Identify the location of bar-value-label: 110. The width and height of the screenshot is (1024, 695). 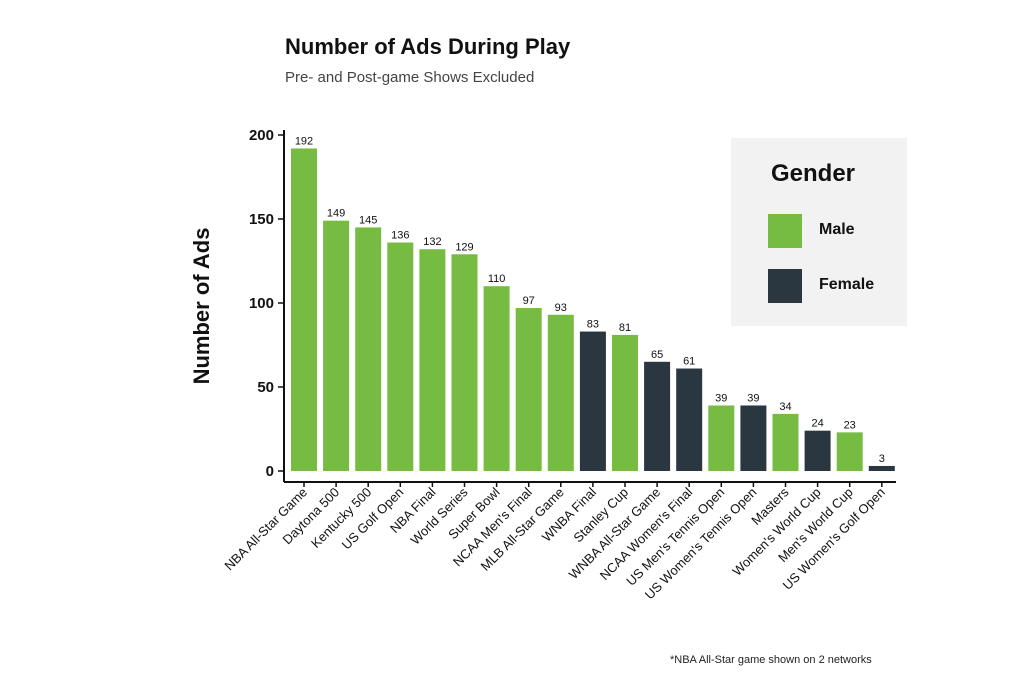
(497, 279).